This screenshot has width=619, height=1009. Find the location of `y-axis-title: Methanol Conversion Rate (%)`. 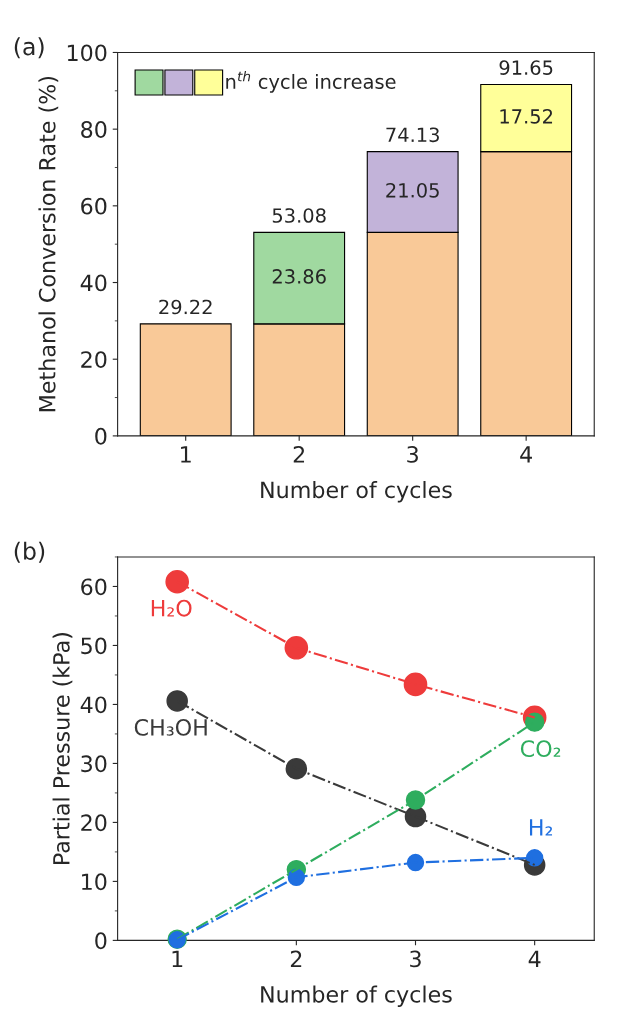

y-axis-title: Methanol Conversion Rate (%) is located at coordinates (48, 244).